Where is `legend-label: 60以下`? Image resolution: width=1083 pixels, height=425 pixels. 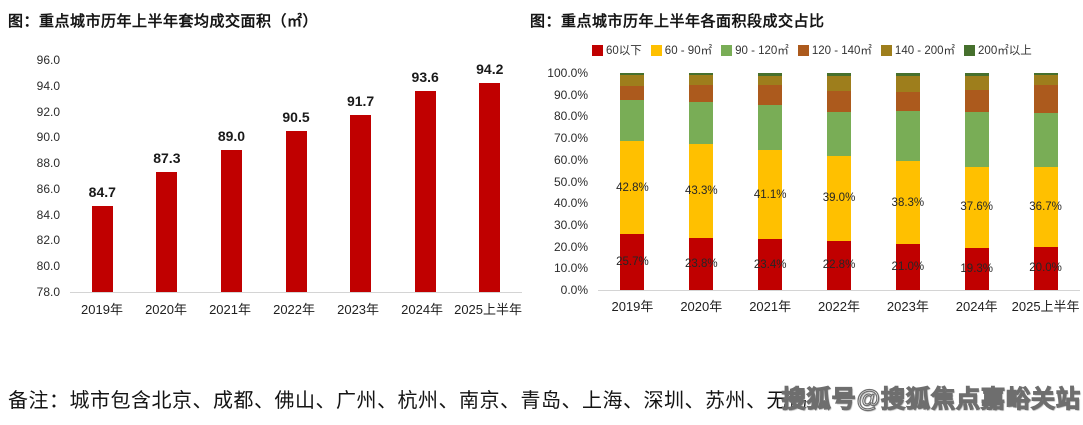
legend-label: 60以下 is located at coordinates (624, 51).